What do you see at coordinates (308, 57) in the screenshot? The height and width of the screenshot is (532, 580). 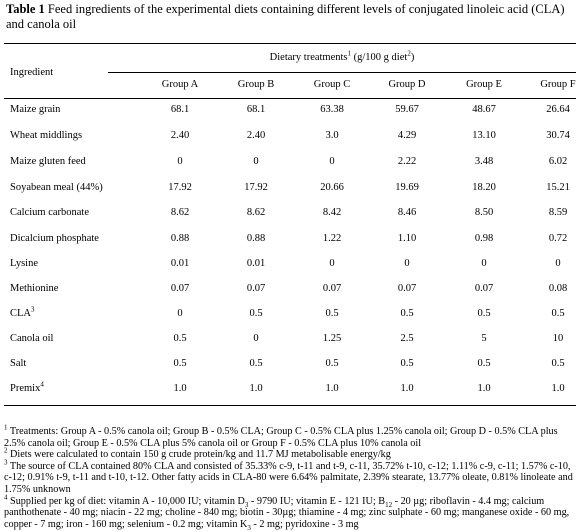 I see `dietary-treatments-label: Dietary treatments` at bounding box center [308, 57].